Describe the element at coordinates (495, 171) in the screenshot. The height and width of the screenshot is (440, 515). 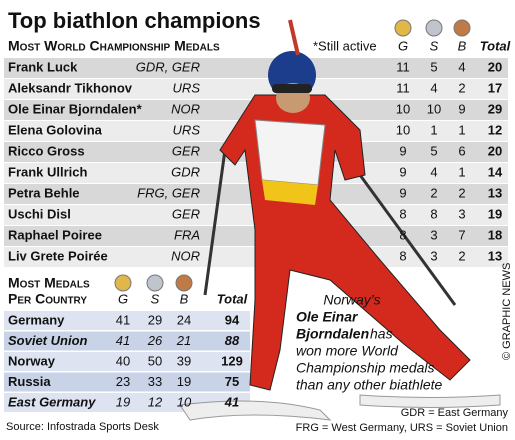
I see `medal-count: 14` at that location.